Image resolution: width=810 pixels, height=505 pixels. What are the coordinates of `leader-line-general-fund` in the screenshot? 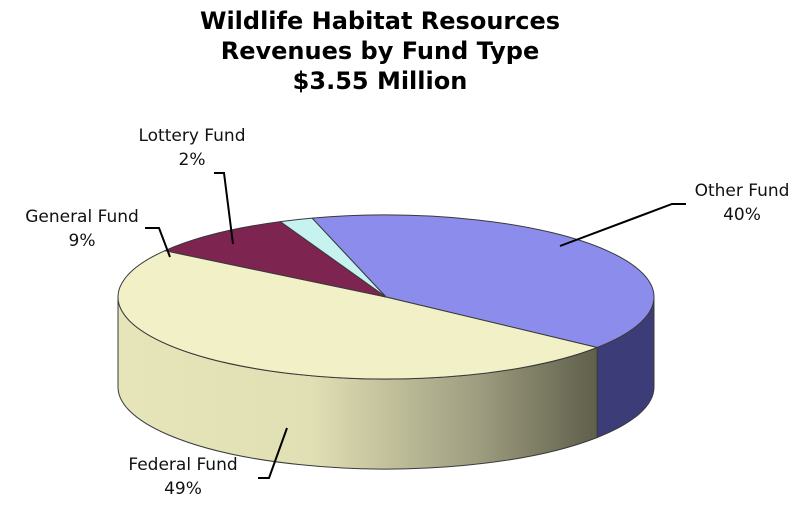 It's located at (158, 242).